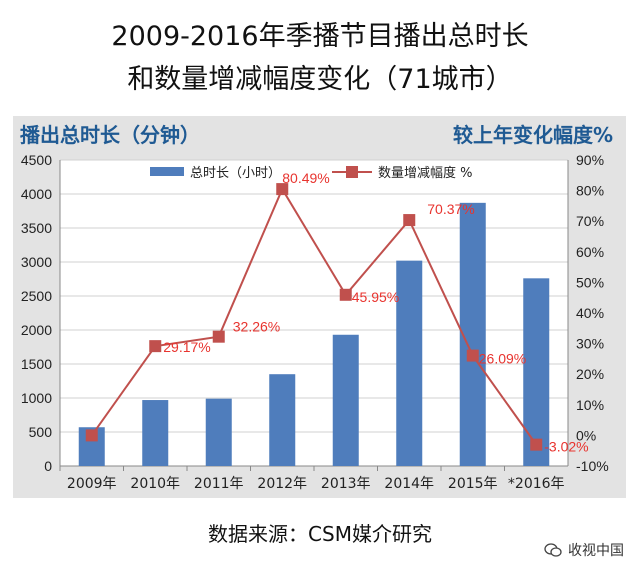 This screenshot has width=640, height=575. I want to click on wechat-icon, so click(553, 550).